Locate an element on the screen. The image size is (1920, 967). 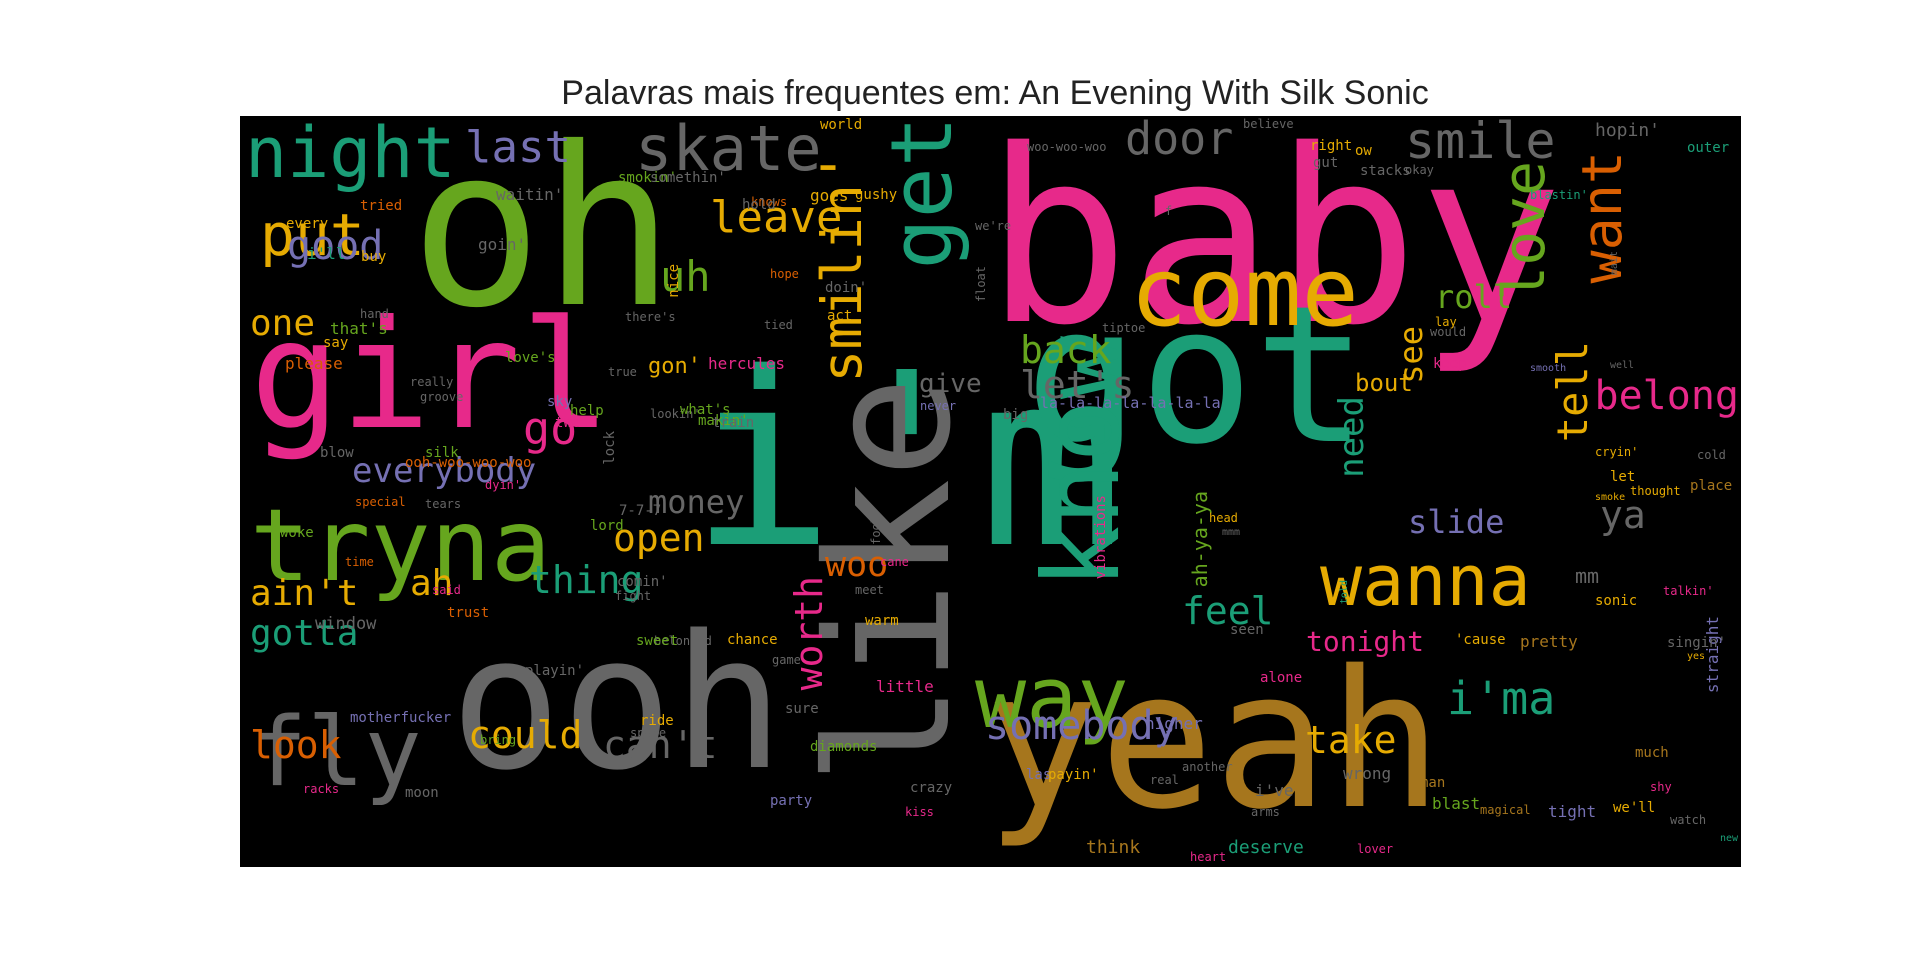
cloud-word: blastin' is located at coordinates (1559, 195).